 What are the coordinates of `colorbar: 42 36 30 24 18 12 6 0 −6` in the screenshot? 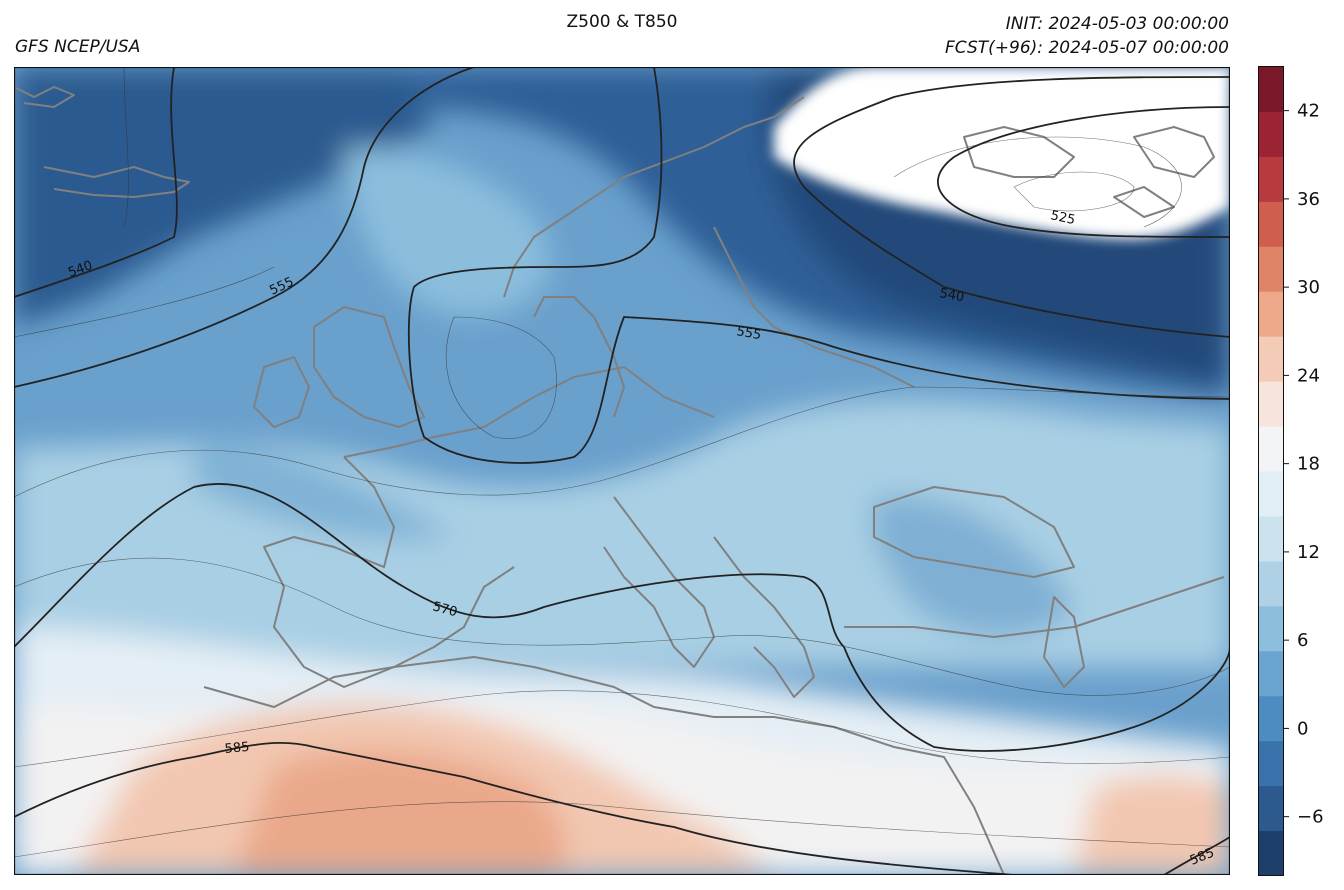 It's located at (1291, 471).